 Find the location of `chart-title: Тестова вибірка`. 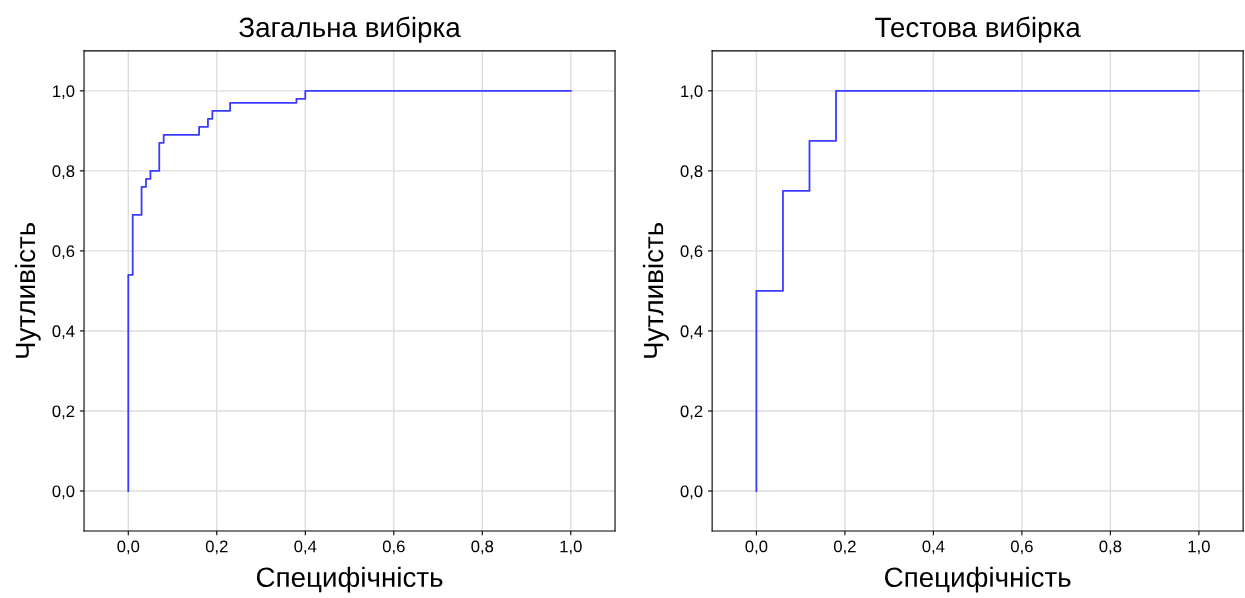

chart-title: Тестова вибірка is located at coordinates (978, 29).